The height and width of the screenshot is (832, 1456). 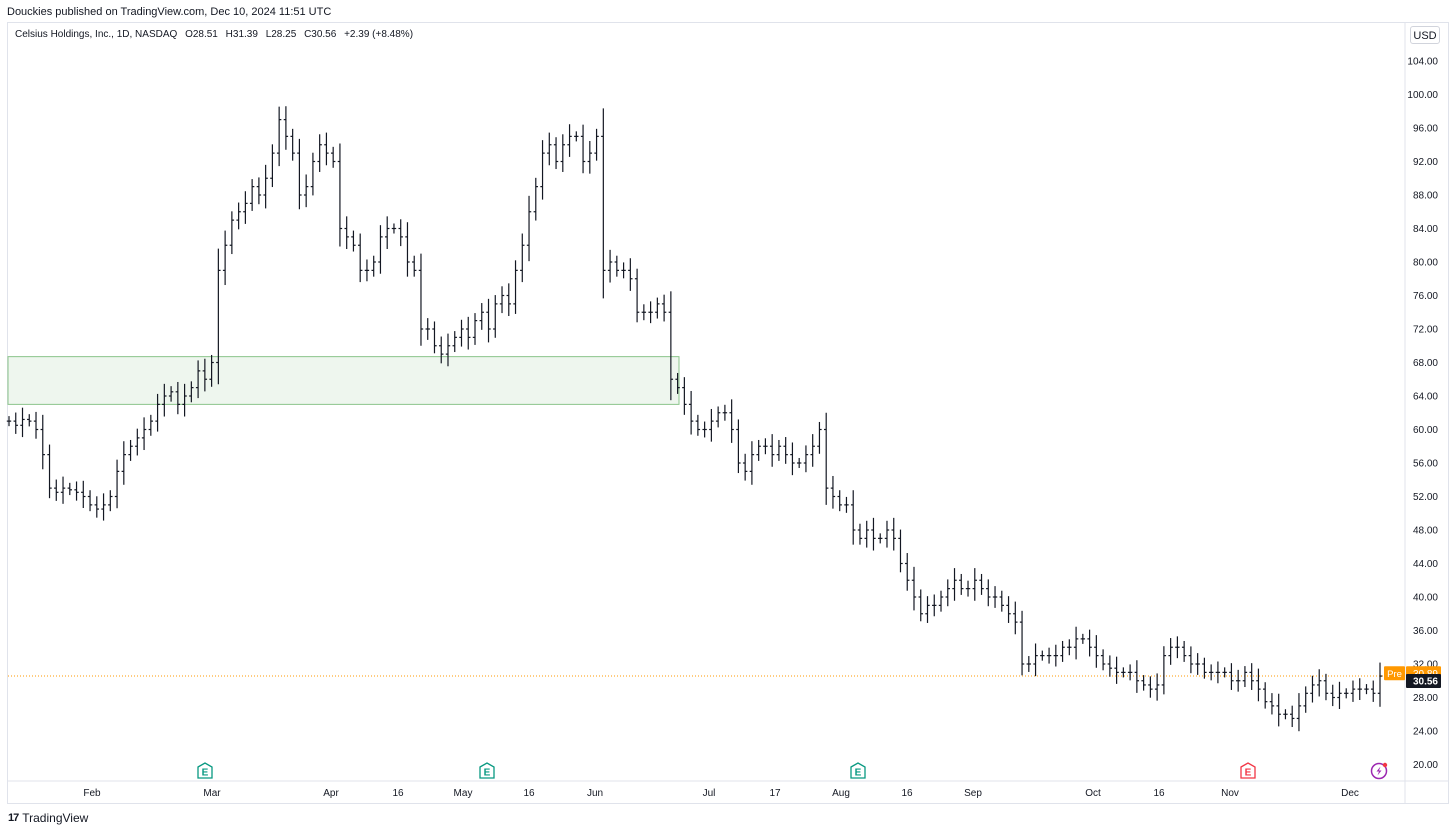 I want to click on y-tick-label: 44.00, so click(x=1425, y=564).